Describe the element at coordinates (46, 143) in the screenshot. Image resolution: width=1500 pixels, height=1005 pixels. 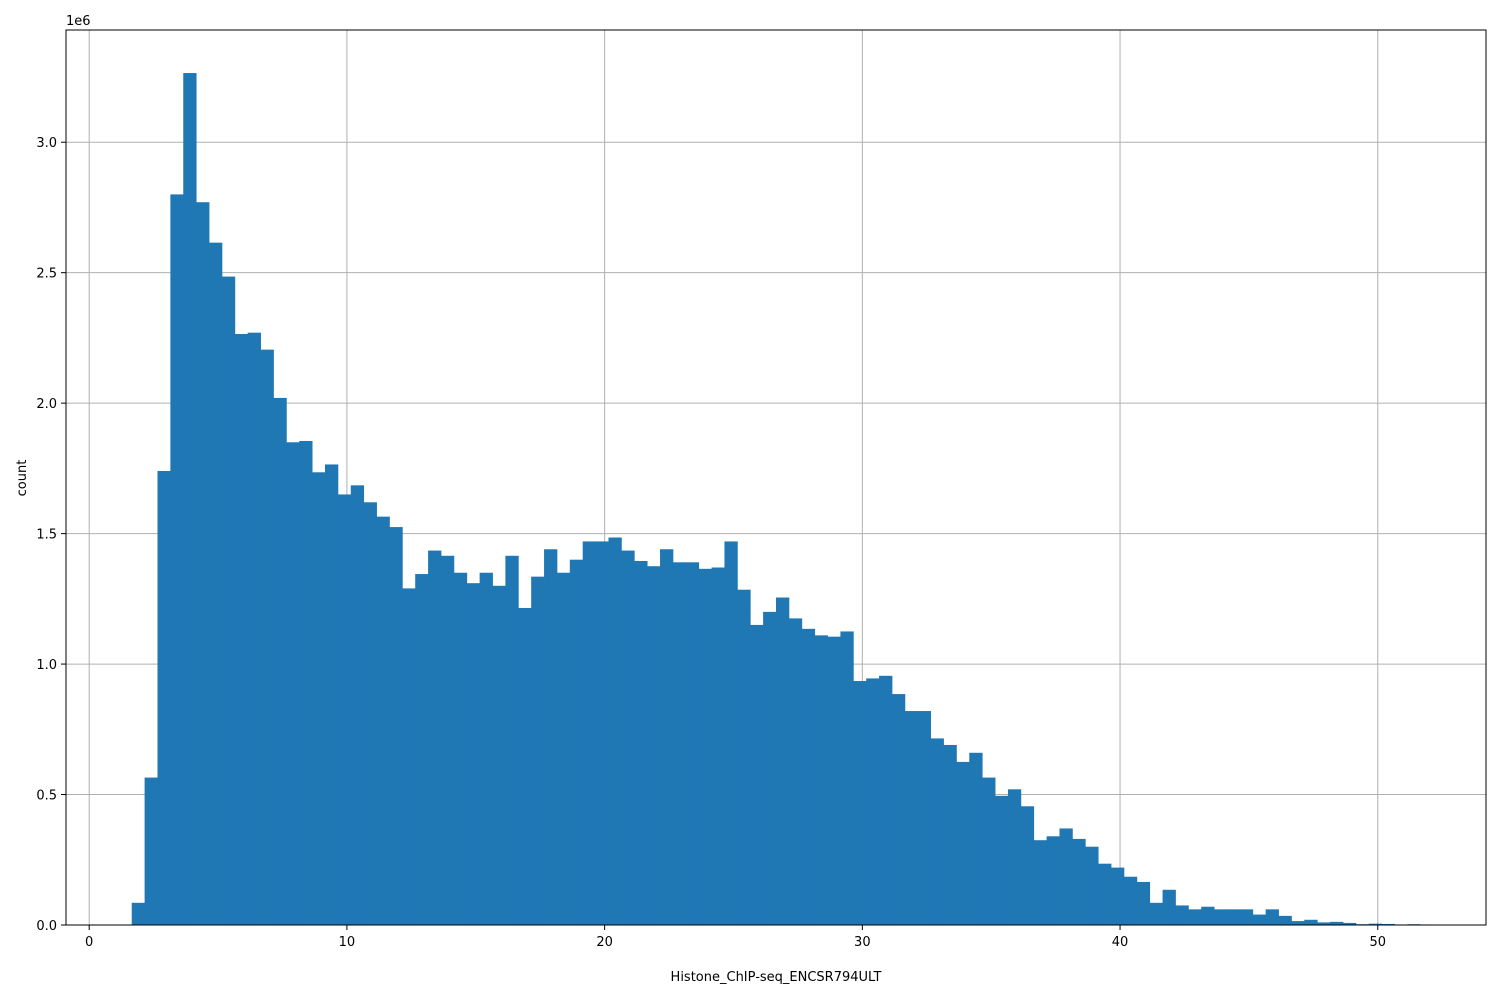
I see `y-tick-label: 3.0` at that location.